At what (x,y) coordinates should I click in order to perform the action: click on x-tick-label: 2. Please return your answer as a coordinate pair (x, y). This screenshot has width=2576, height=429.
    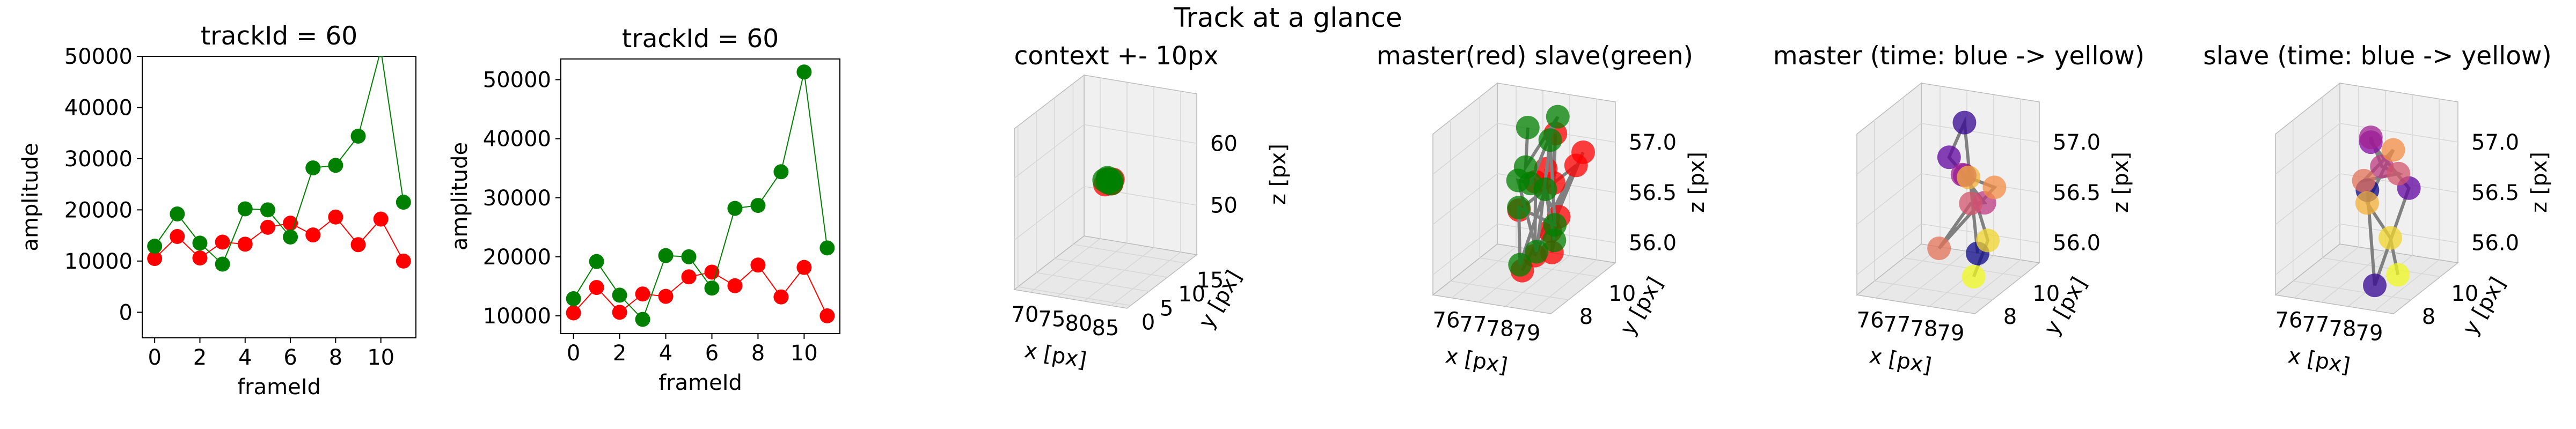
    Looking at the image, I should click on (200, 357).